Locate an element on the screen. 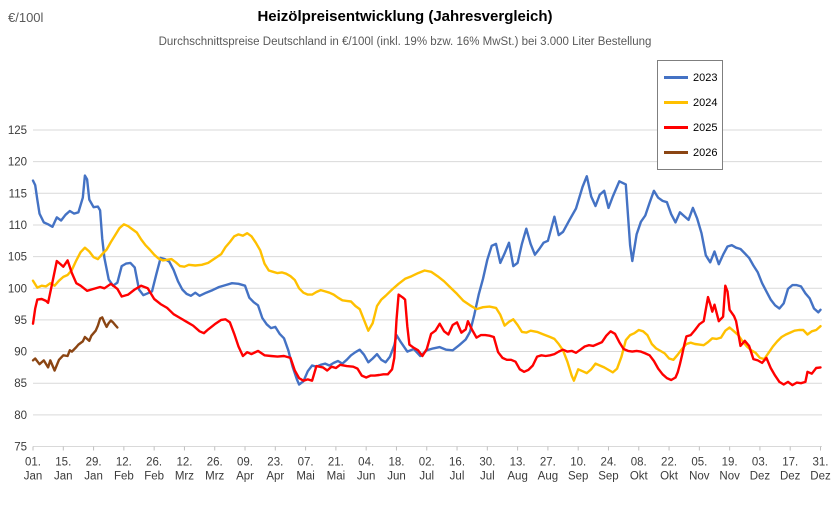 This screenshot has width=837, height=507. y-axis-tick-label: 80 is located at coordinates (20, 416).